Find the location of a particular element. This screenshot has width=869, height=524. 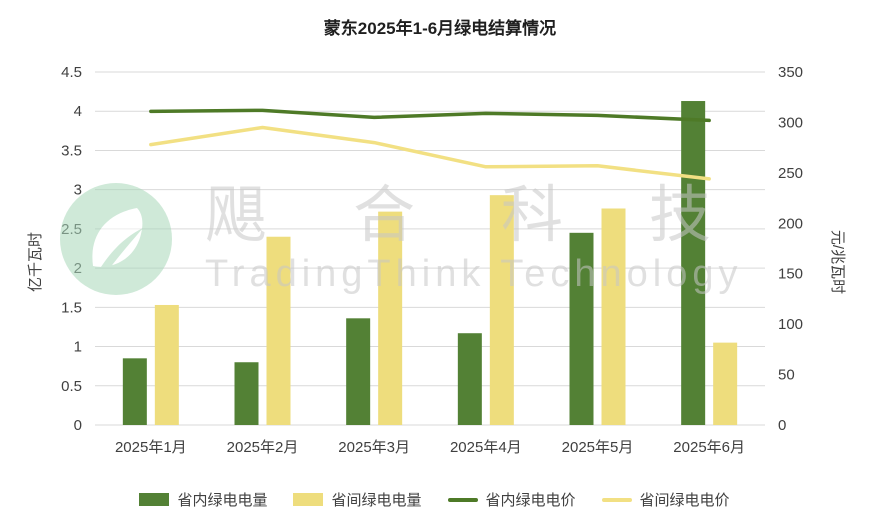

svg-text: 2025年1月 is located at coordinates (151, 447).